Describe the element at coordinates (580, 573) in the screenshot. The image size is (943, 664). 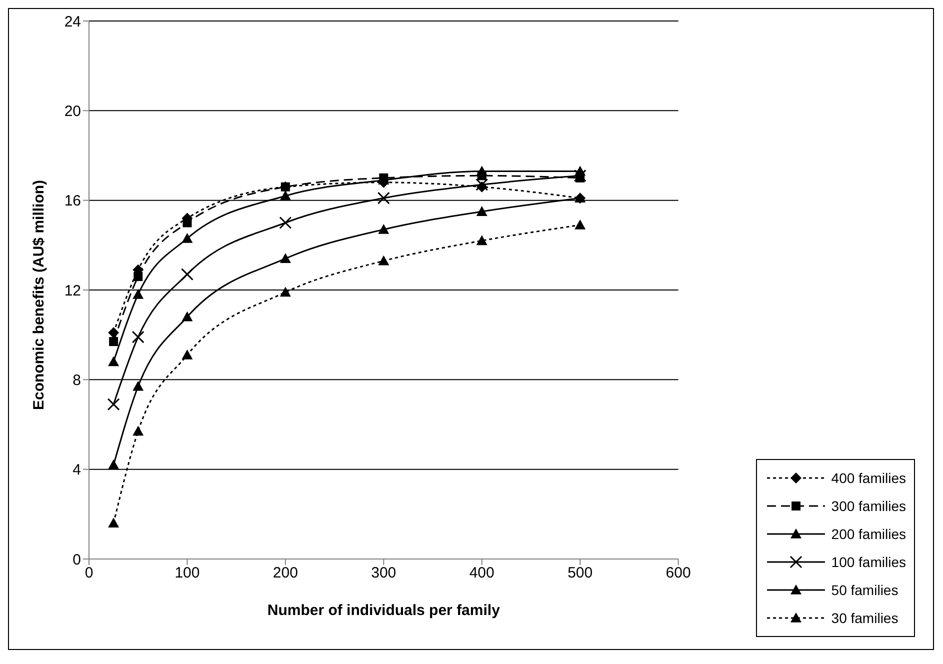
I see `x-tick-label: 500` at that location.